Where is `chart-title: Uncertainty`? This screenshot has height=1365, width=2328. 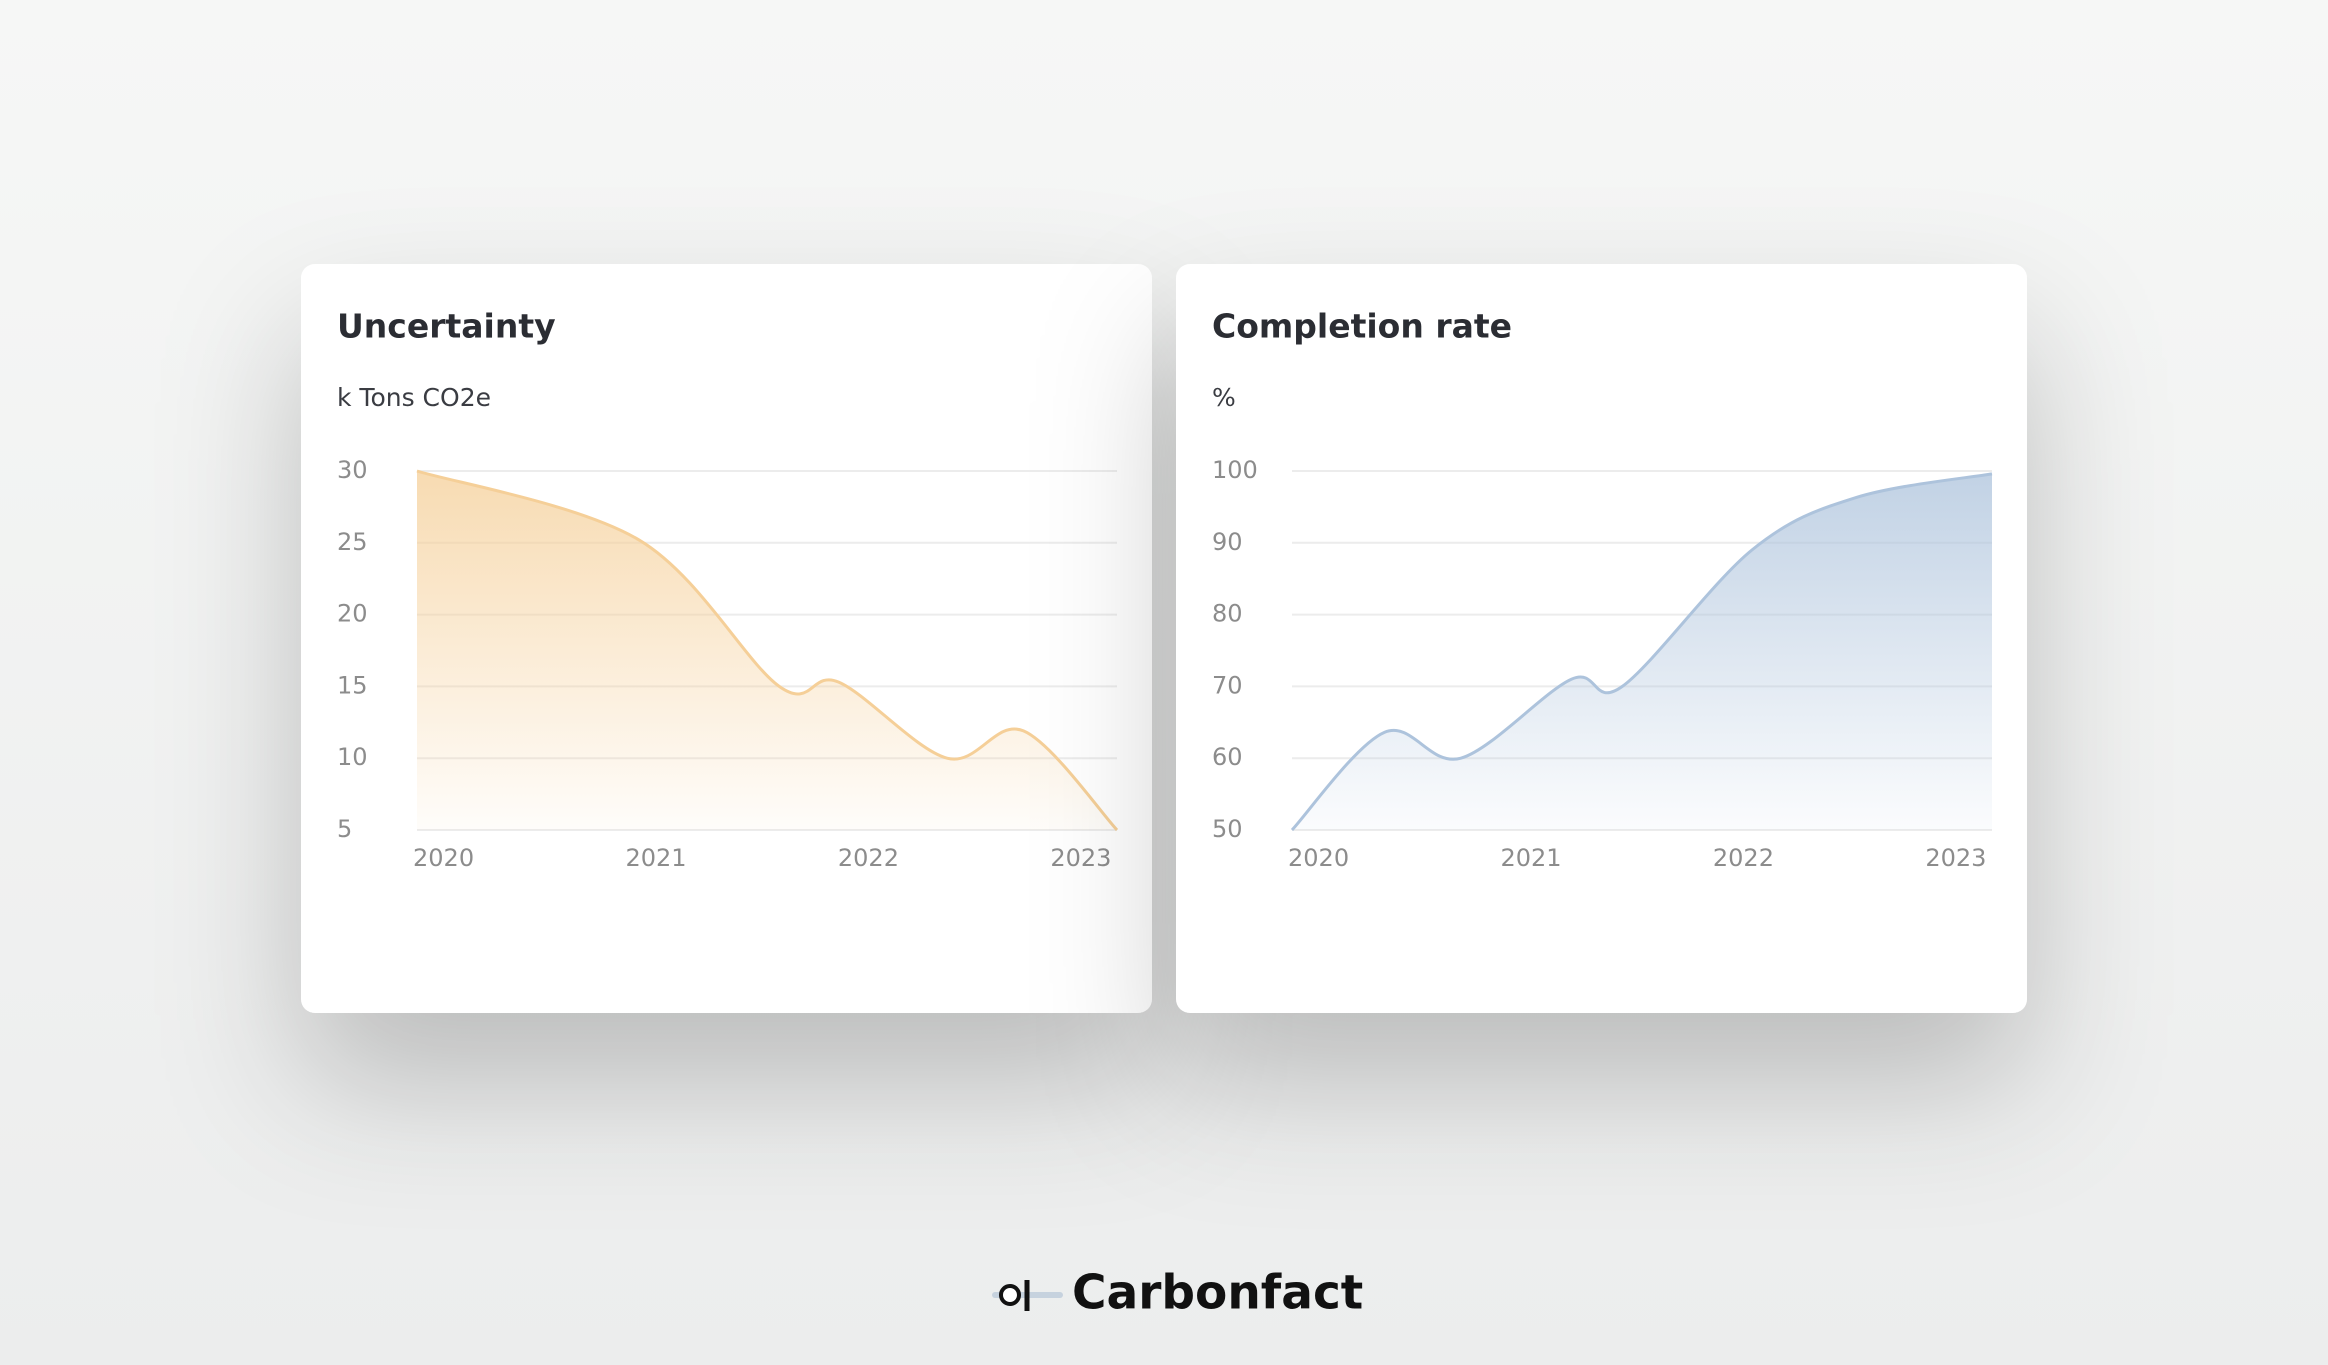
chart-title: Uncertainty is located at coordinates (446, 326).